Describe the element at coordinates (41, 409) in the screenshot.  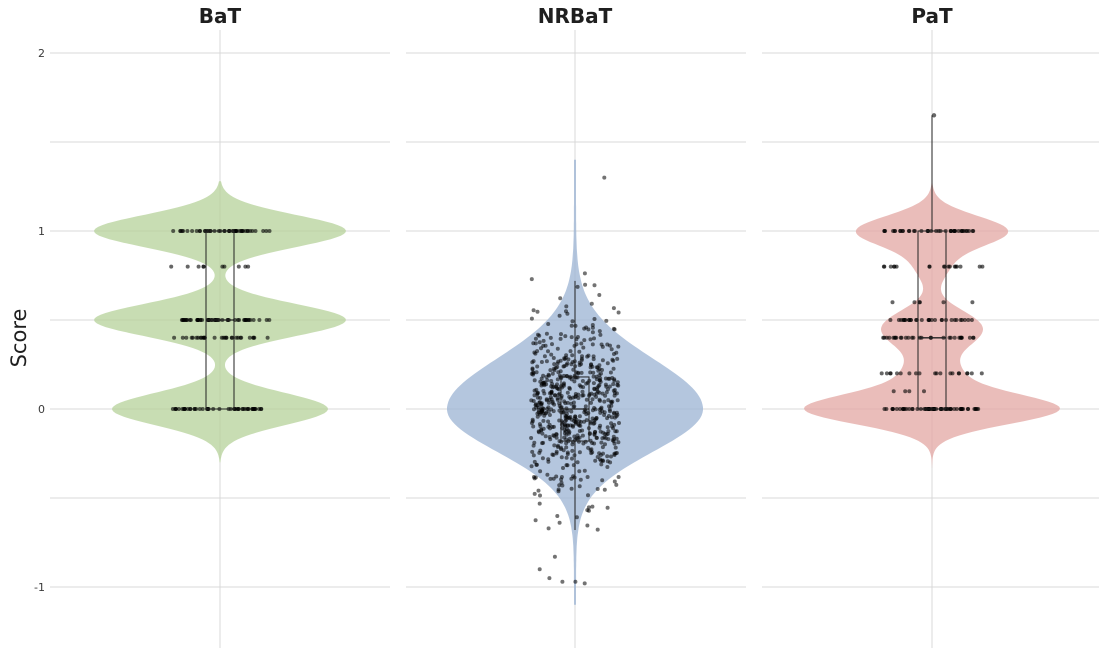
I see `y-tick-label: 0` at that location.